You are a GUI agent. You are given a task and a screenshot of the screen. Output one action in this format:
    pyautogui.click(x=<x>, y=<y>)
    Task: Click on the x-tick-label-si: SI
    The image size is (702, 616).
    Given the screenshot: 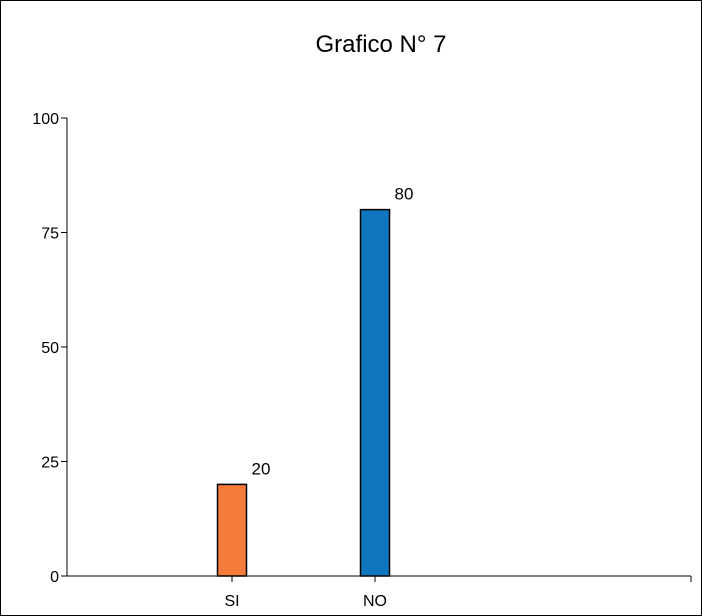 What is the action you would take?
    pyautogui.click(x=231, y=601)
    